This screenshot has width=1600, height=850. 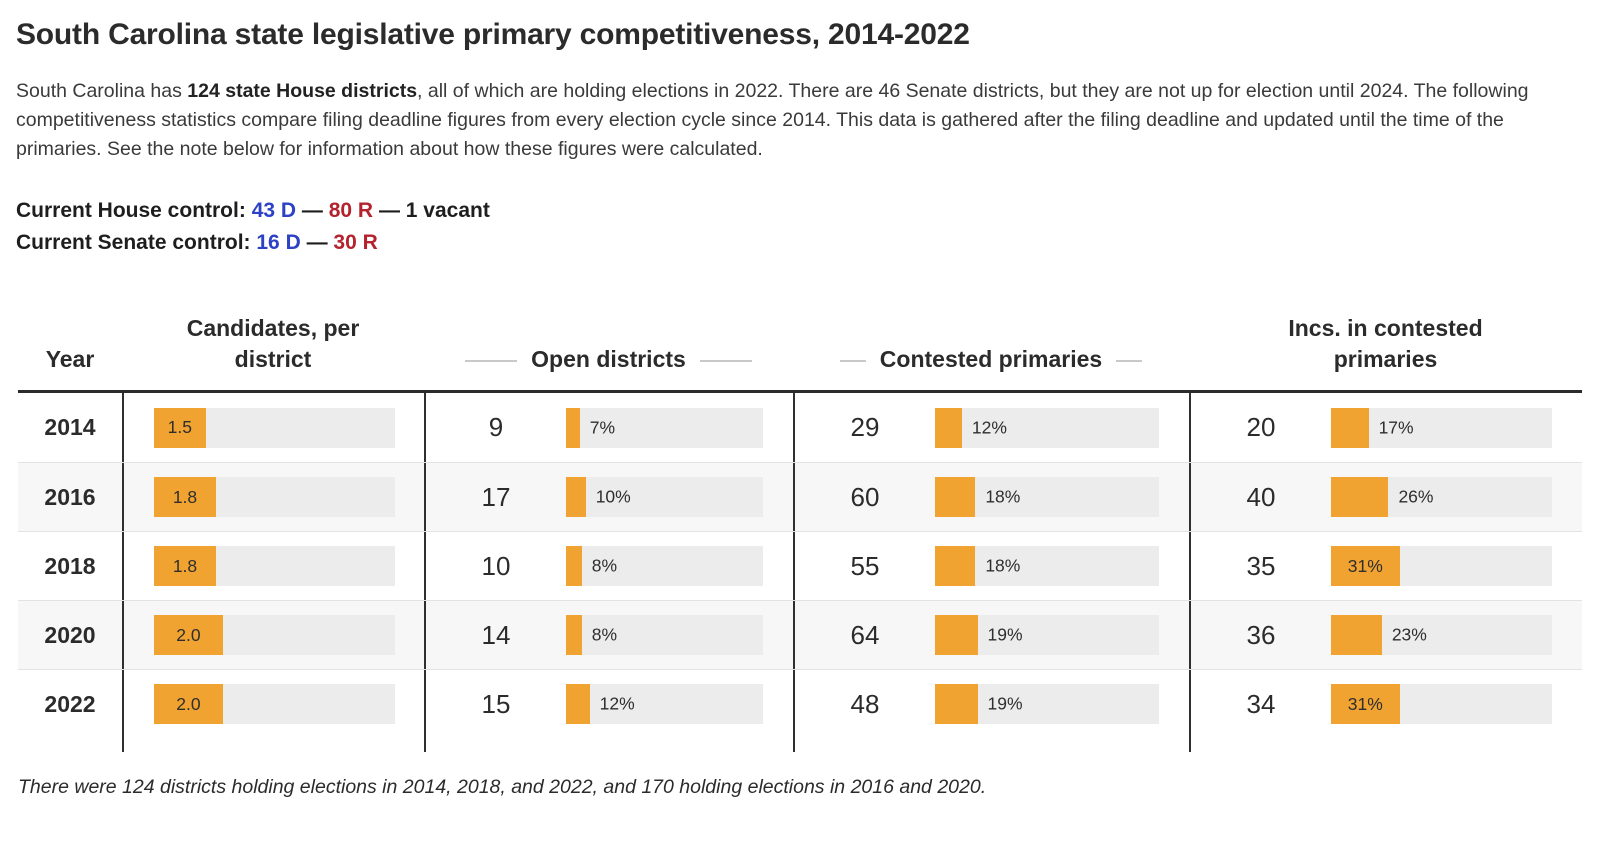 I want to click on header-contested-label: Contested primaries, so click(x=991, y=359).